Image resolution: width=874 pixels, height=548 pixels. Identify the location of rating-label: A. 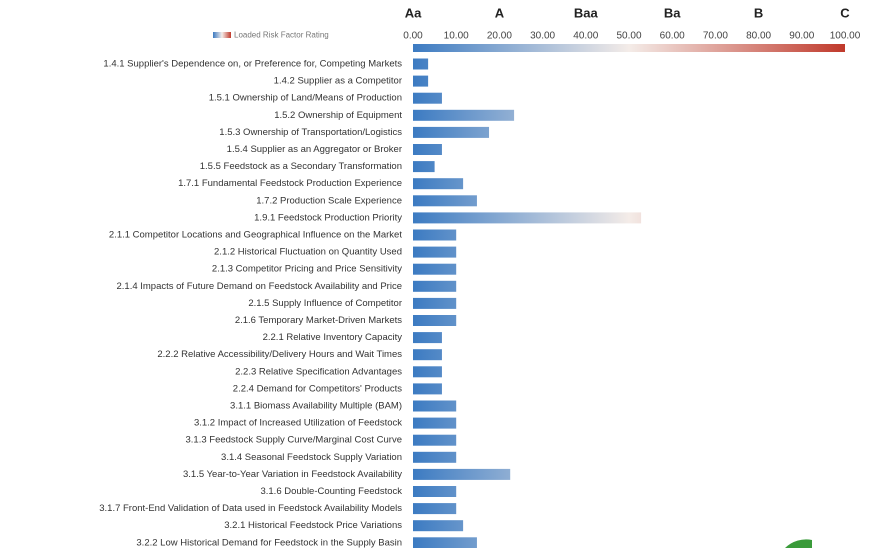
(500, 12).